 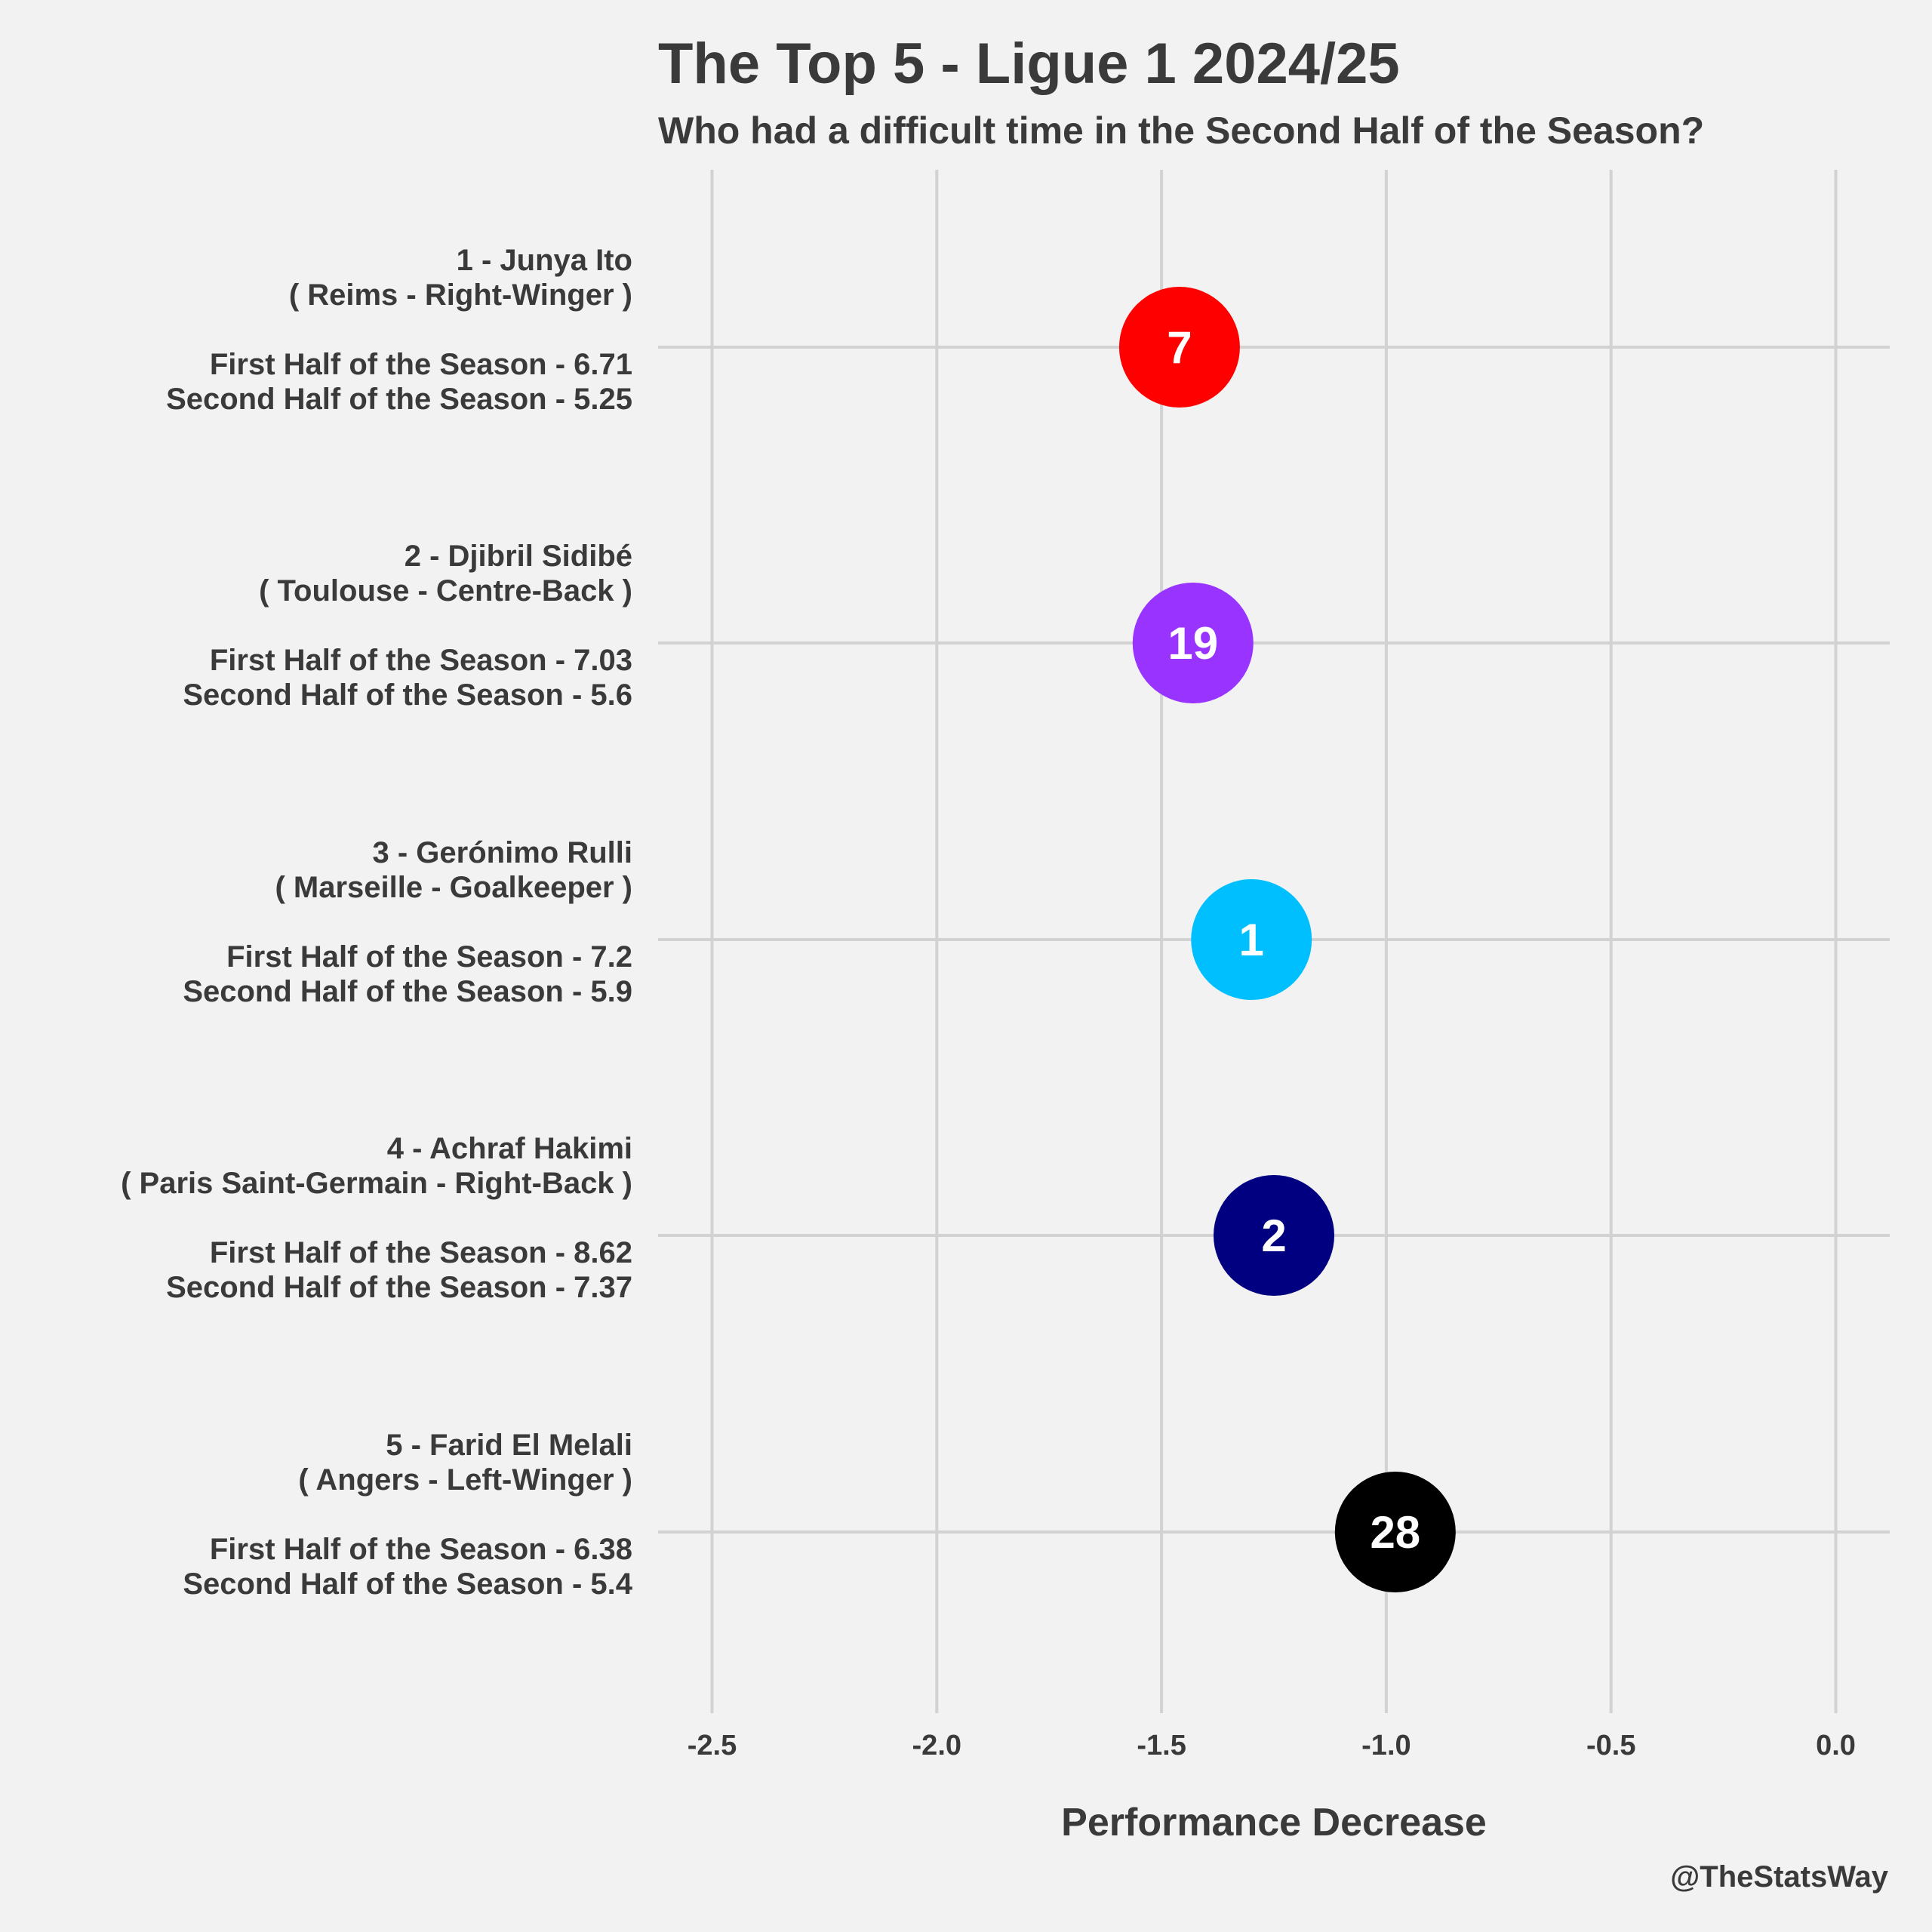 What do you see at coordinates (376, 1183) in the screenshot?
I see `player-label-club-line: ( Paris Saint-Germain - Right-Back )` at bounding box center [376, 1183].